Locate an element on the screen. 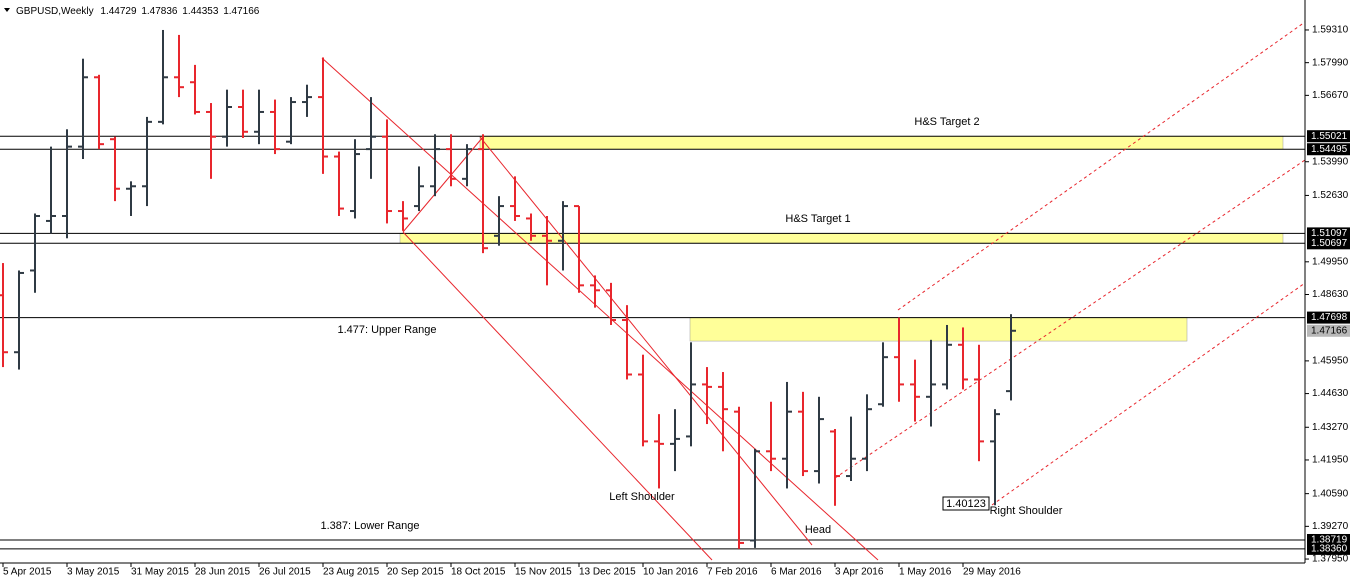  x-tick-label: 20 Sep 2015 is located at coordinates (415, 572).